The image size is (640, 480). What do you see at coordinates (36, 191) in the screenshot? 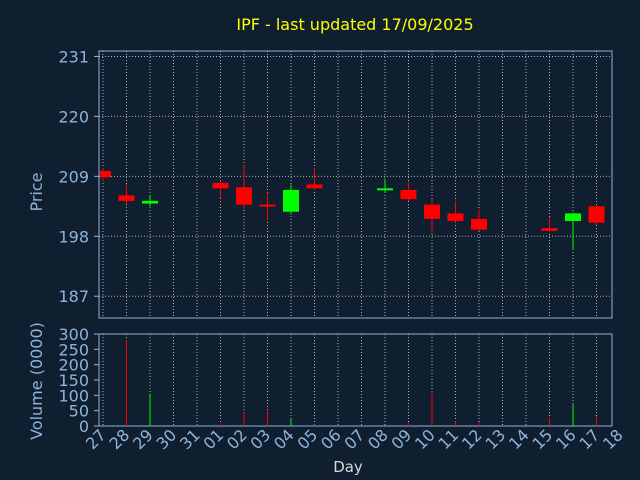
I see `price-axis-label: Price` at bounding box center [36, 191].